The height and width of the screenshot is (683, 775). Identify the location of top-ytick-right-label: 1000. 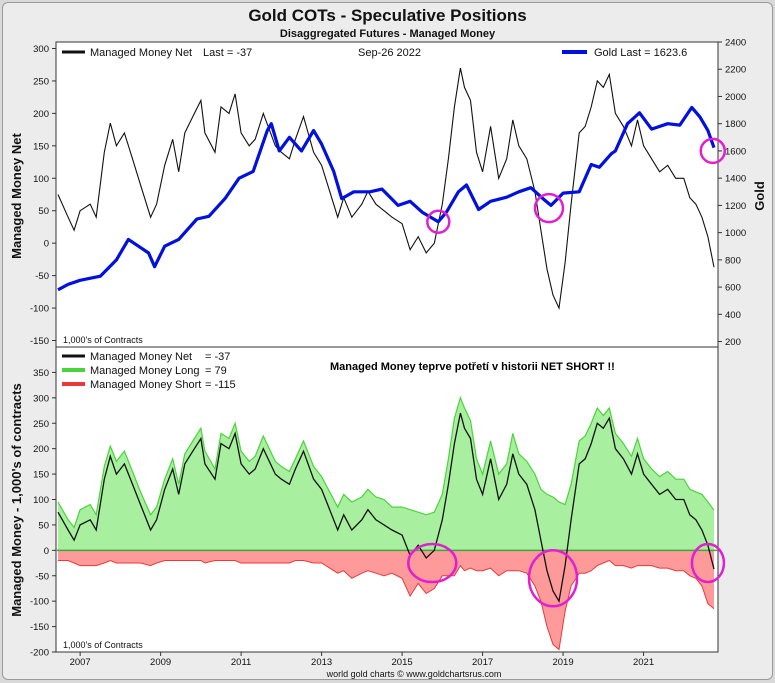
(735, 233).